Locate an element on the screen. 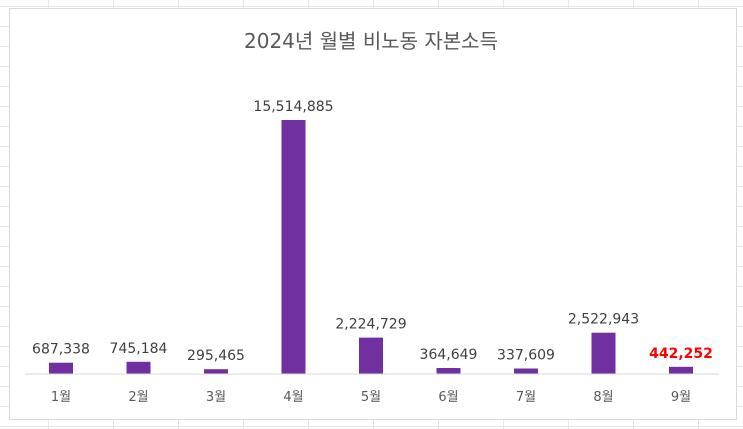 Image resolution: width=743 pixels, height=429 pixels. category-label-4: 4월 is located at coordinates (293, 397).